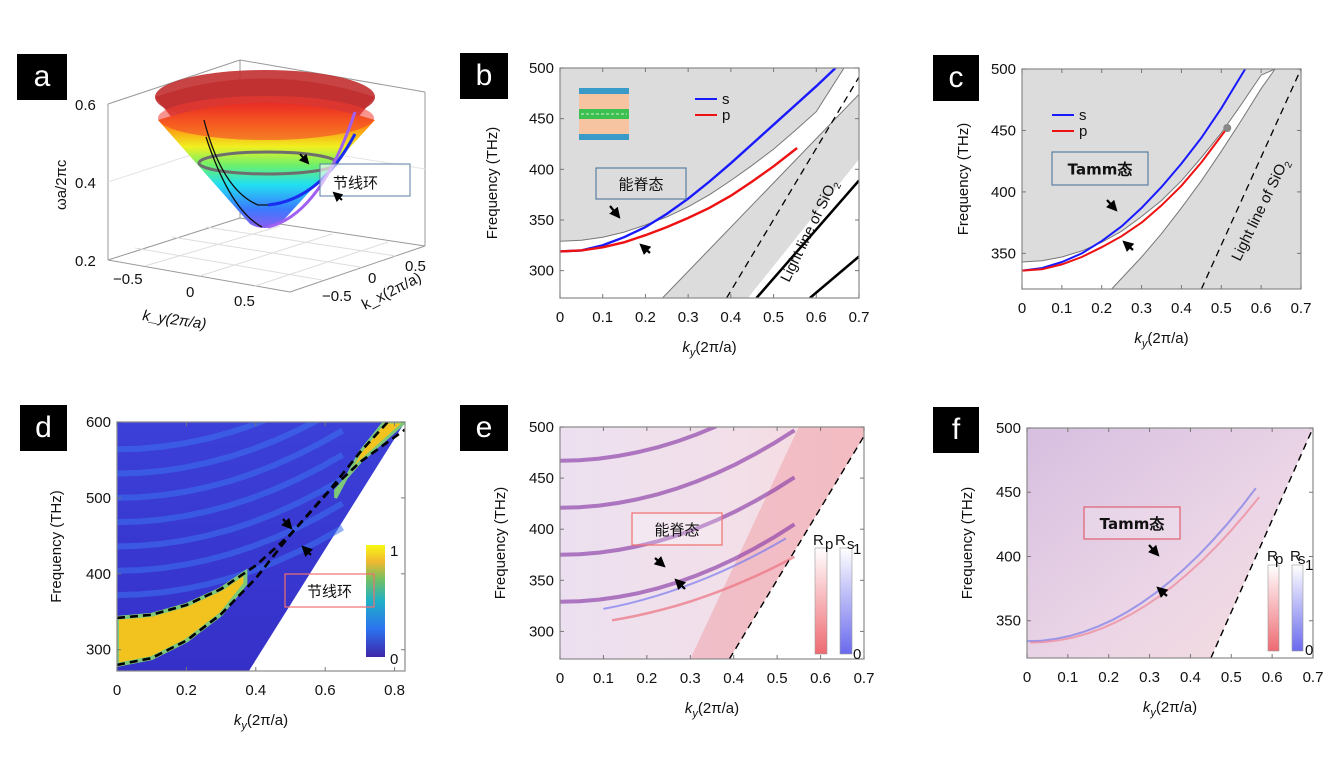  What do you see at coordinates (375, 601) in the screenshot?
I see `colorbar` at bounding box center [375, 601].